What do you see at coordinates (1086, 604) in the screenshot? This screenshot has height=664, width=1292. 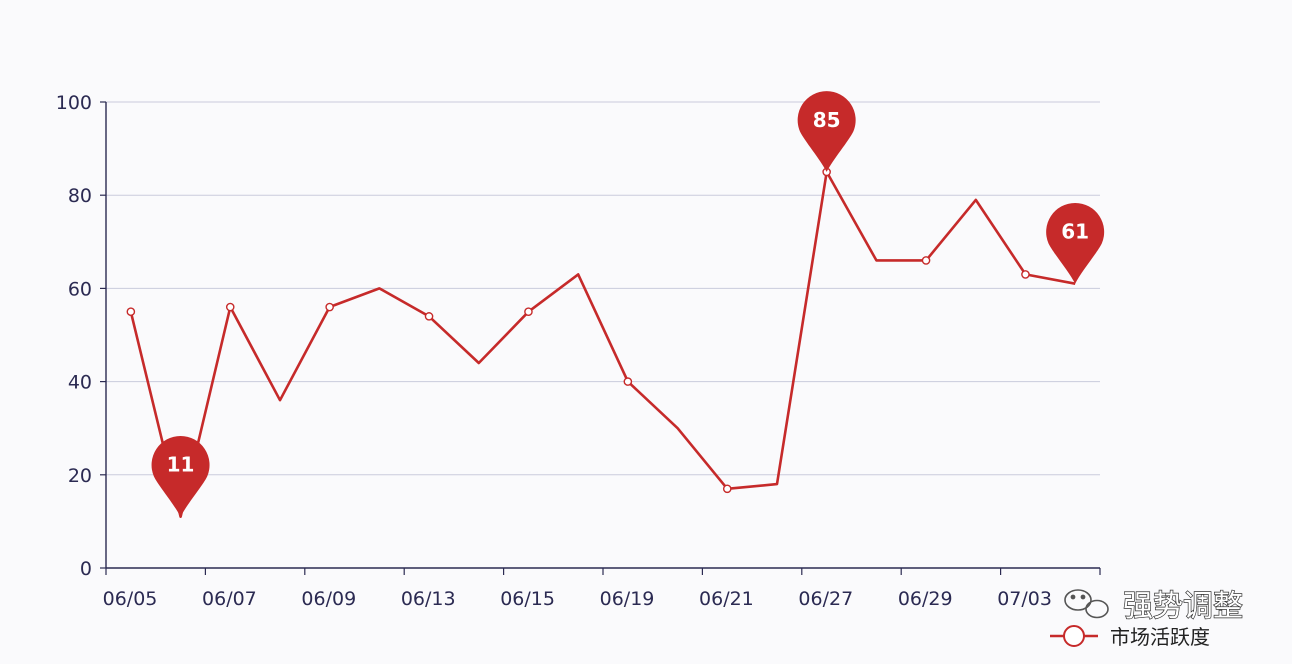 I see `wechat-icon` at bounding box center [1086, 604].